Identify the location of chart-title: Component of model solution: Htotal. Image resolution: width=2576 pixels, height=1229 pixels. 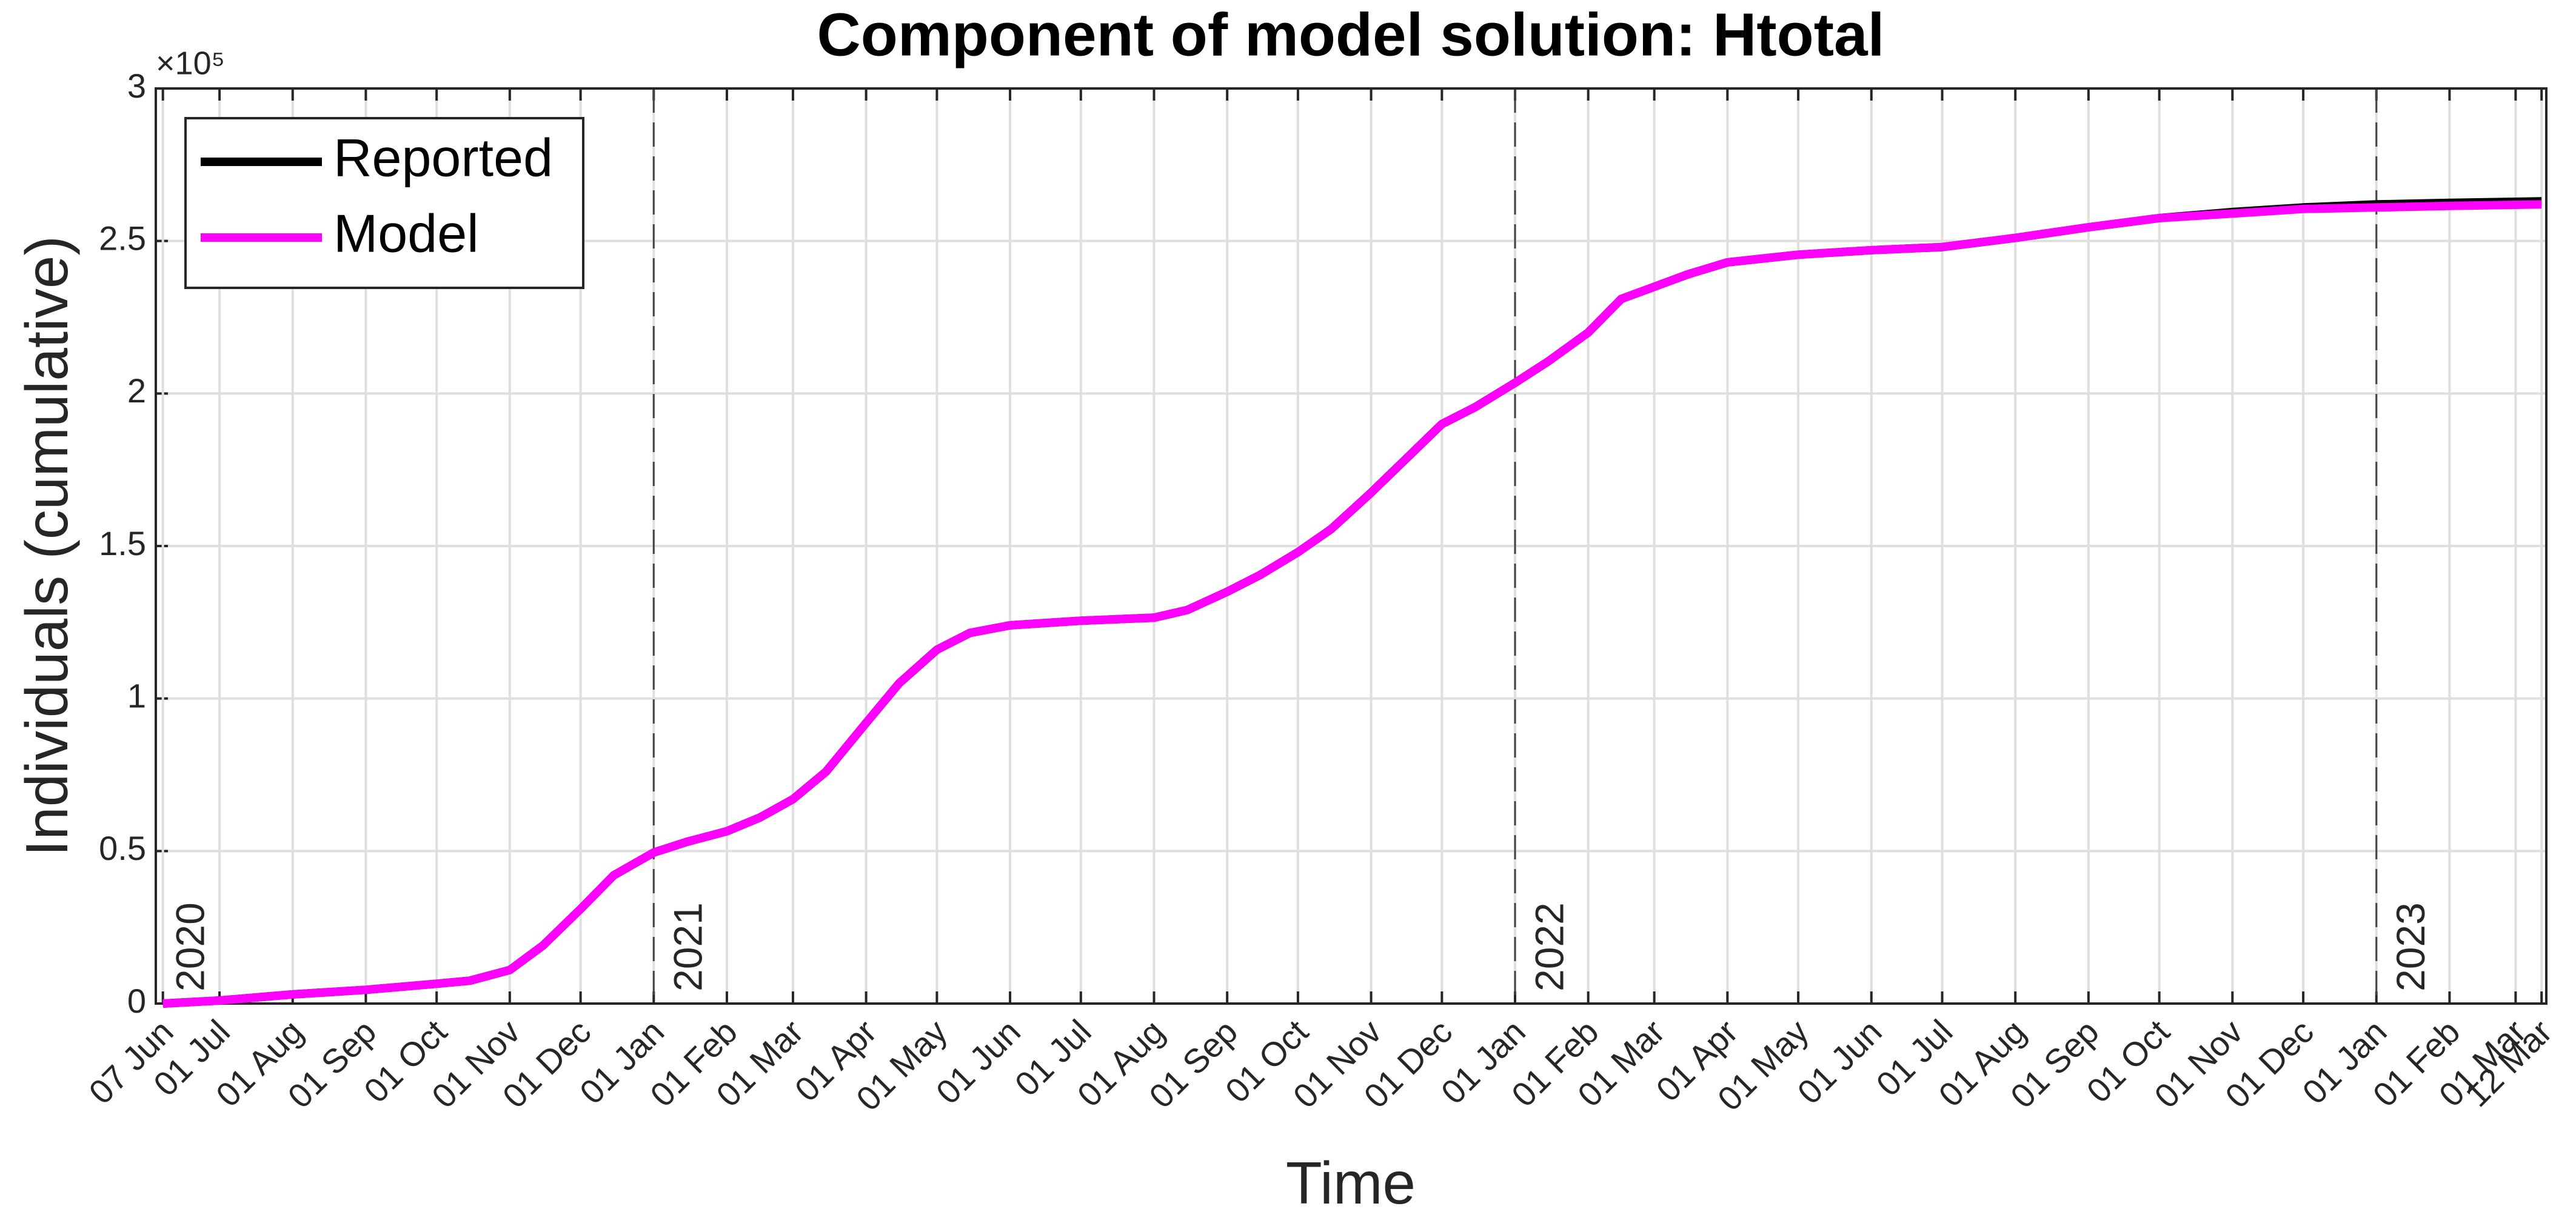
(1351, 34).